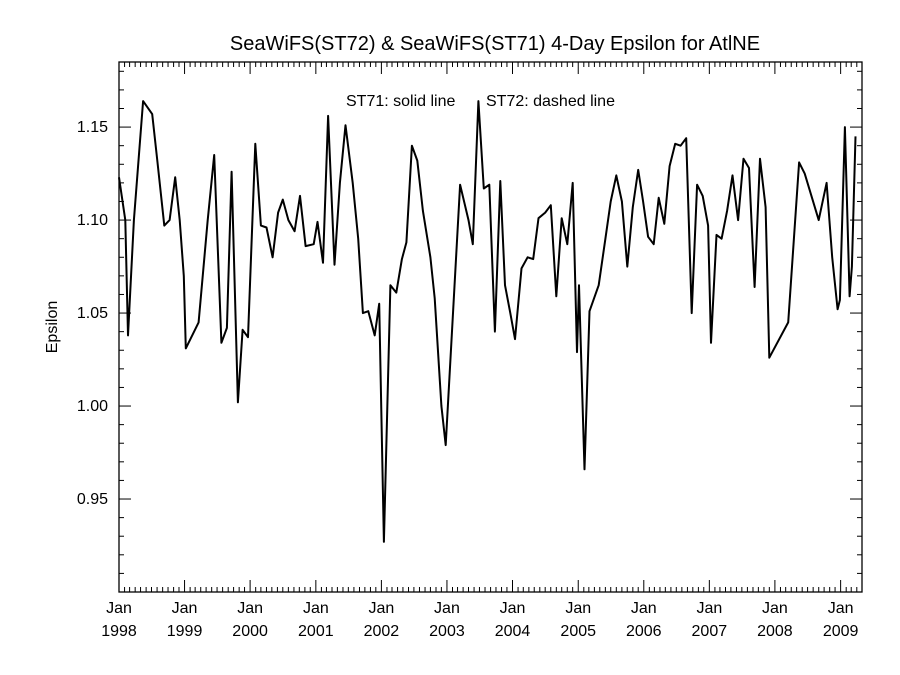  Describe the element at coordinates (92, 127) in the screenshot. I see `y-tick-label: 1.15` at that location.